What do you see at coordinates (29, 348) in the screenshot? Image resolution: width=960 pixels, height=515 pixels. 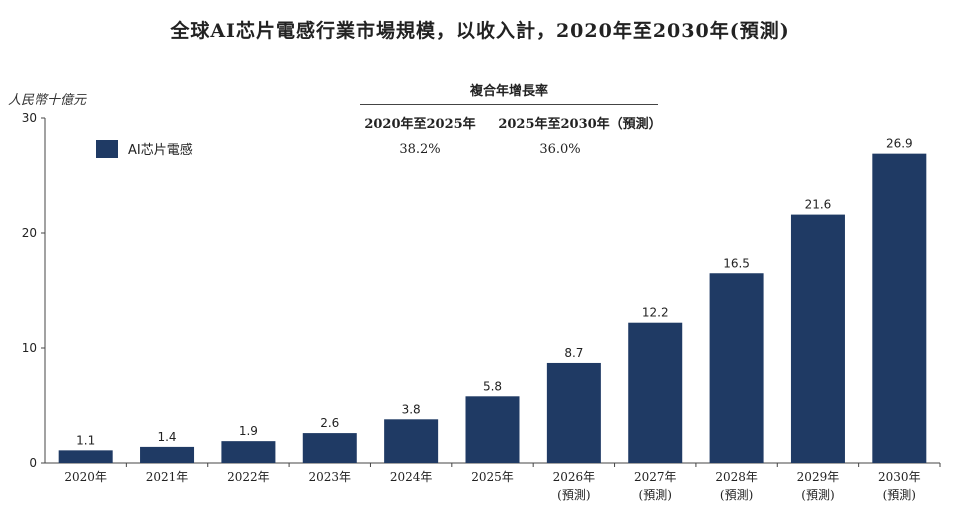 I see `y-tick-label: 10` at bounding box center [29, 348].